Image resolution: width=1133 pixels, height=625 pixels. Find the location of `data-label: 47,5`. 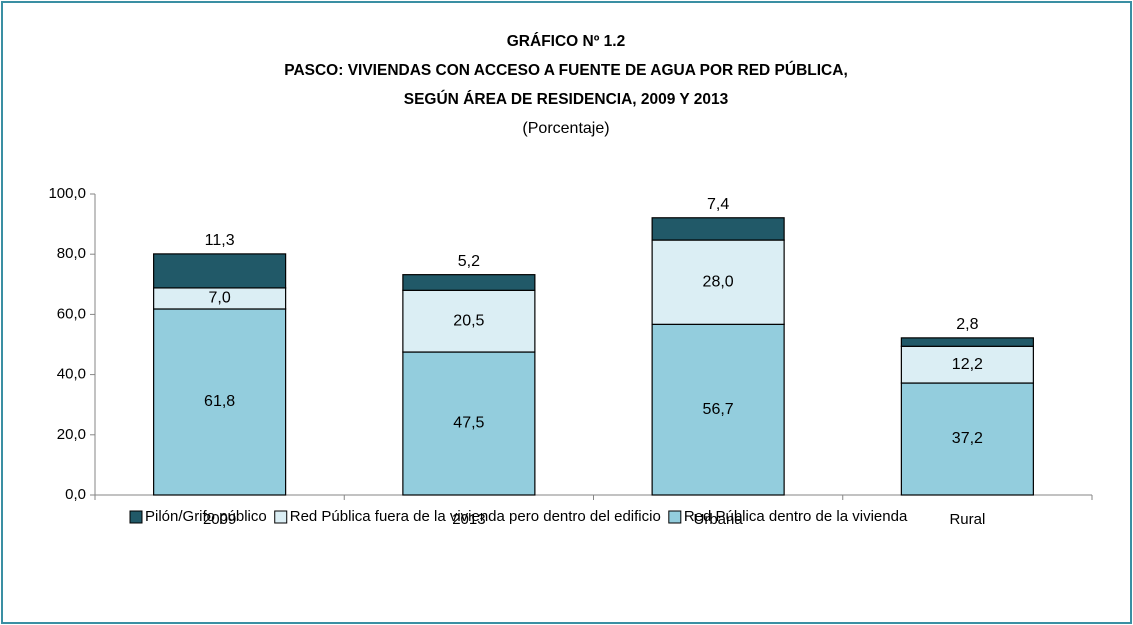

data-label: 47,5 is located at coordinates (468, 423).